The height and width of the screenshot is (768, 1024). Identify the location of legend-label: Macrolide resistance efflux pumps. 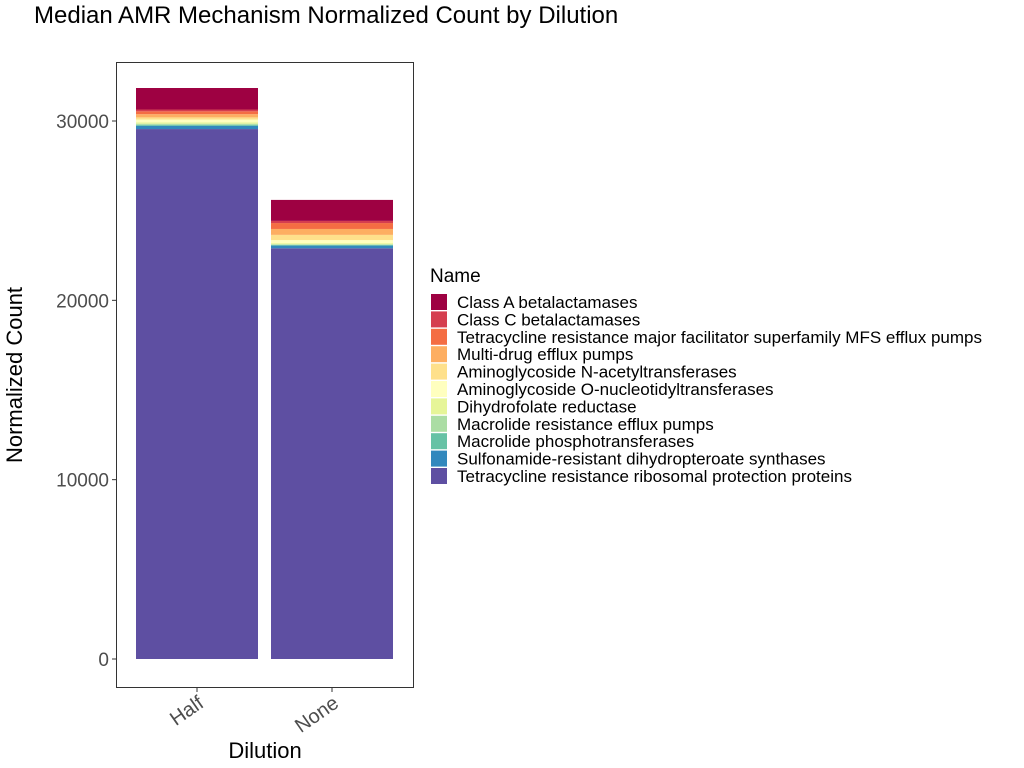
(585, 424).